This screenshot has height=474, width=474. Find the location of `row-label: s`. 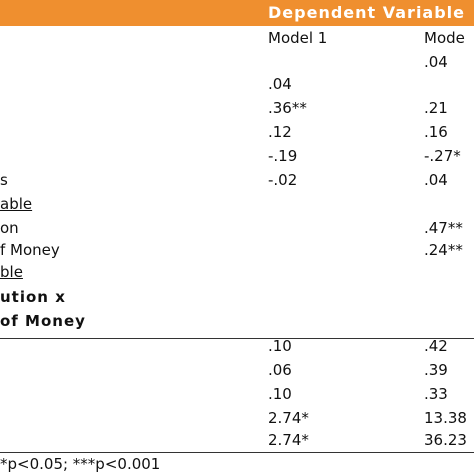

row-label: s is located at coordinates (4, 180).